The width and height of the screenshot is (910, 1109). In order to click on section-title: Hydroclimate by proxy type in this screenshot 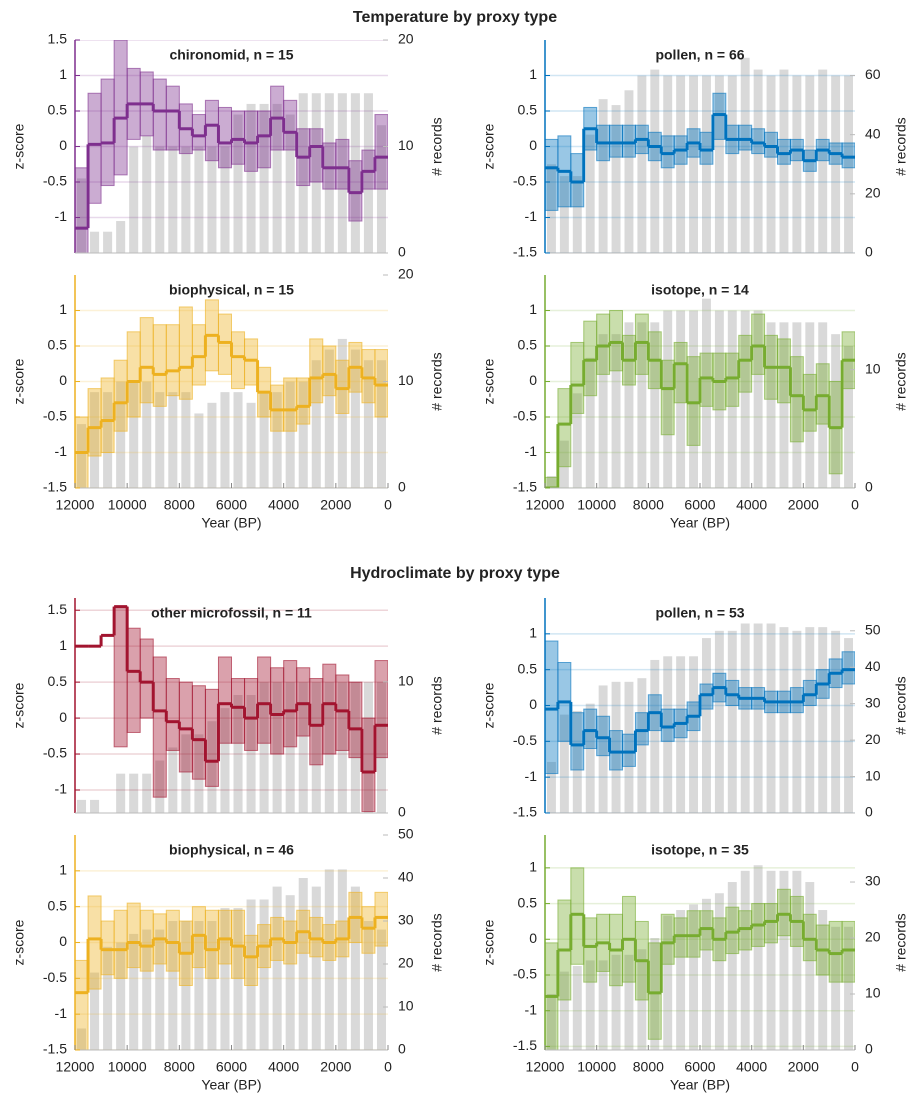, I will do `click(455, 573)`.